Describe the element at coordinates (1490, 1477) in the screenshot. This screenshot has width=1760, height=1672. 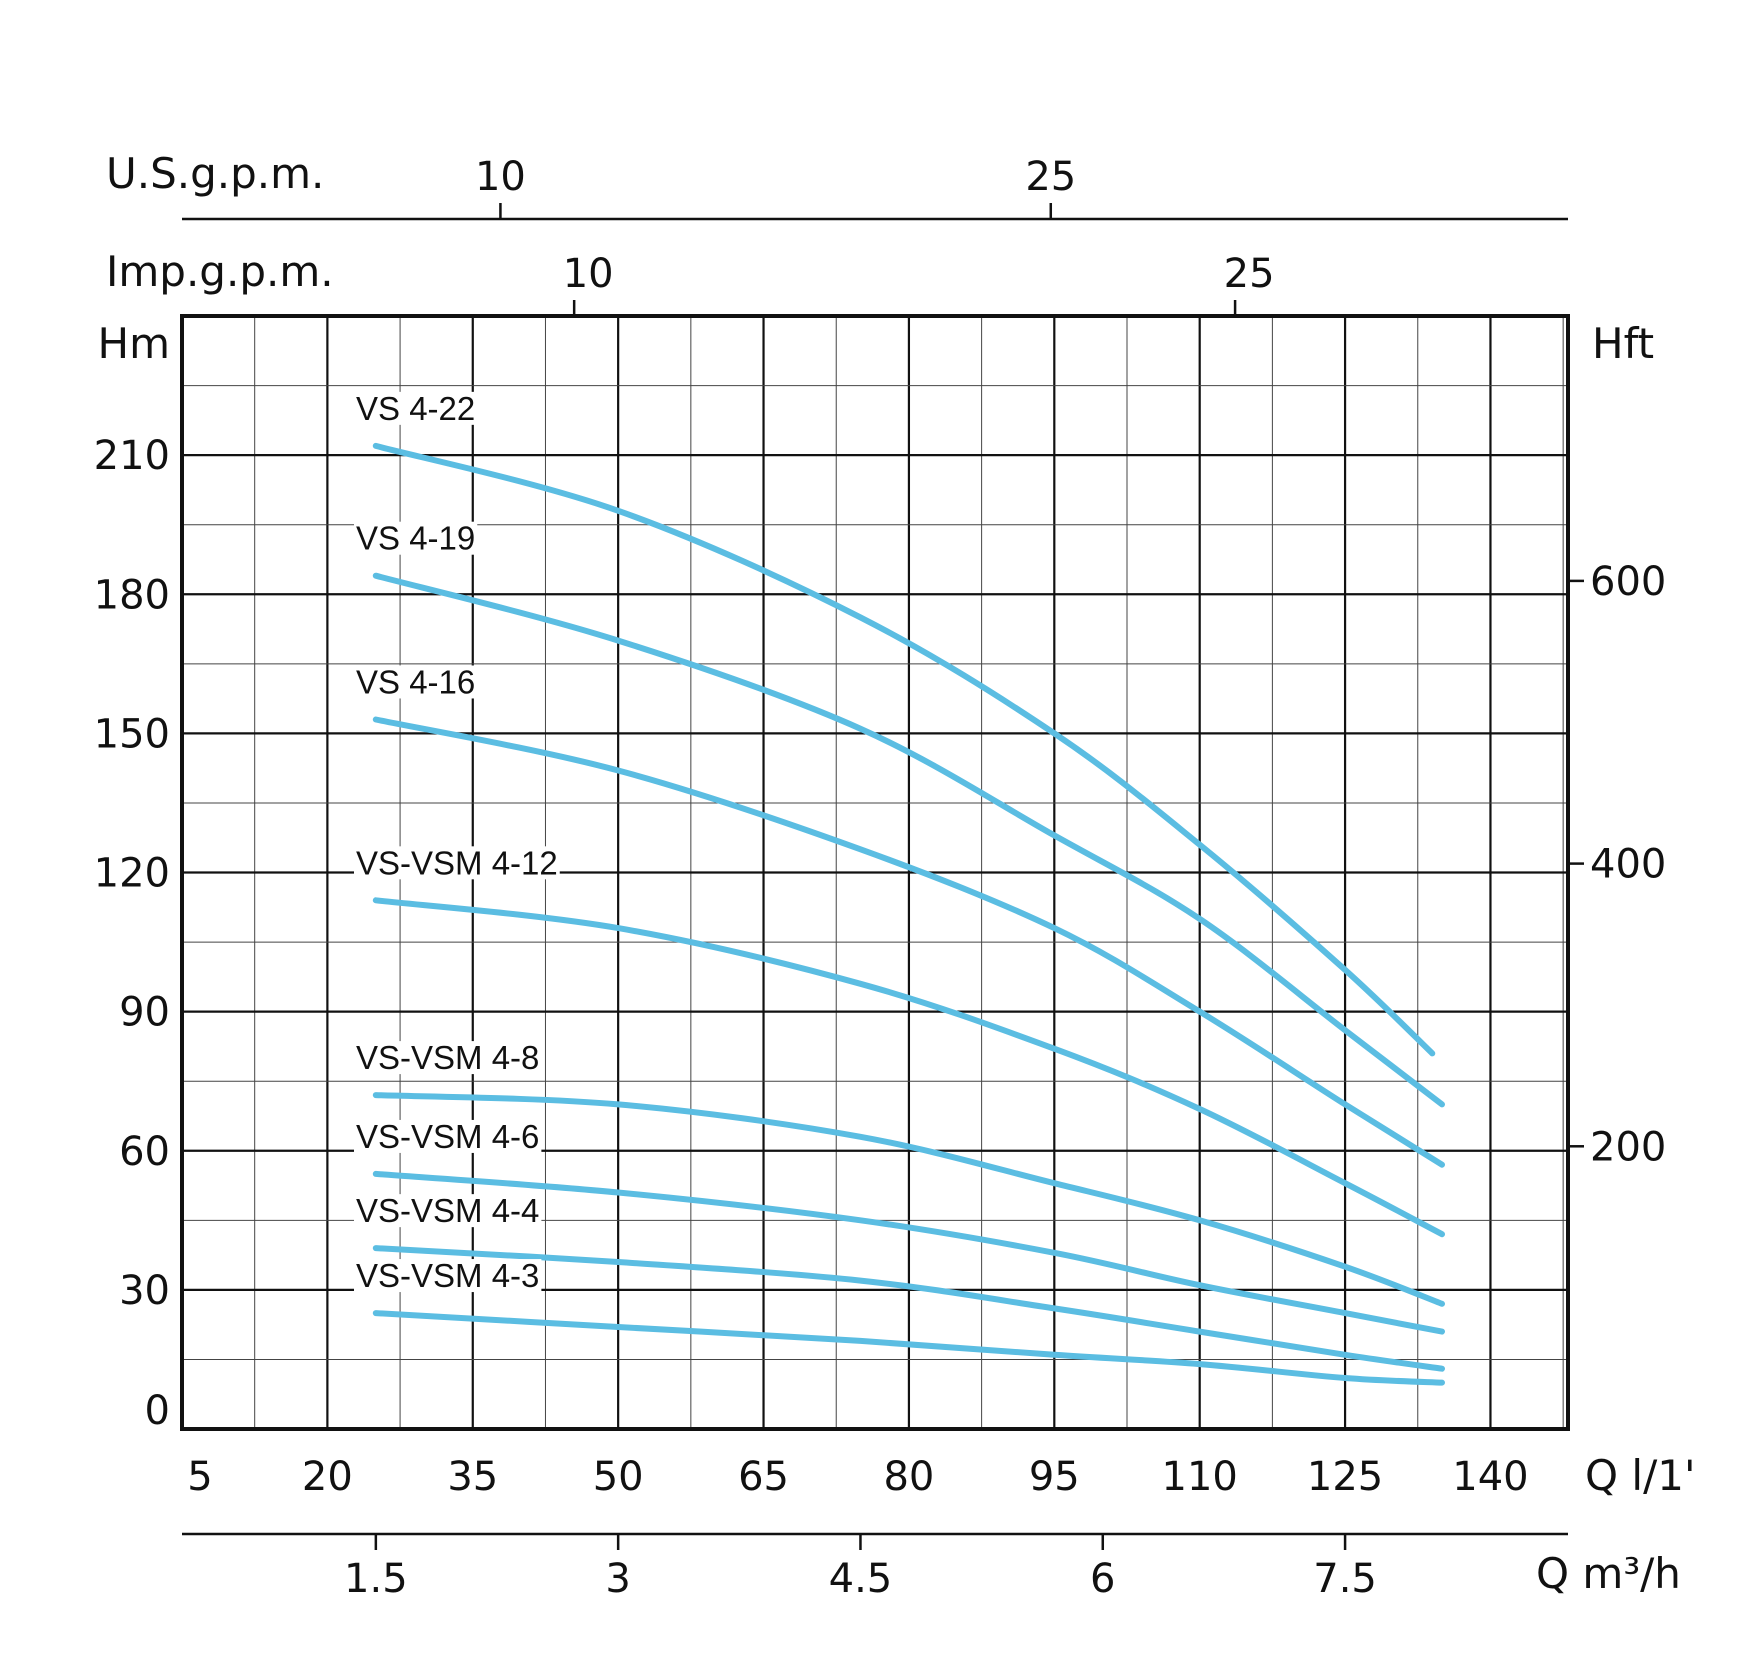
I see `x-tick-label: 140` at that location.